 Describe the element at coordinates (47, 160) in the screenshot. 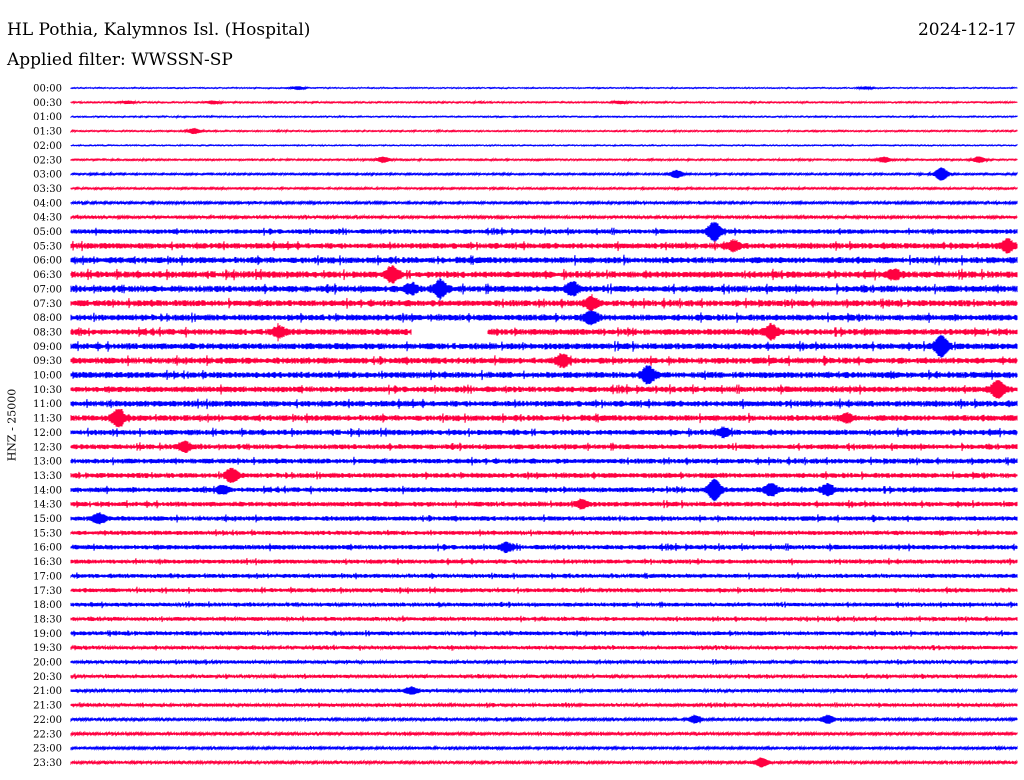

I see `row-time-label: 02:30` at that location.